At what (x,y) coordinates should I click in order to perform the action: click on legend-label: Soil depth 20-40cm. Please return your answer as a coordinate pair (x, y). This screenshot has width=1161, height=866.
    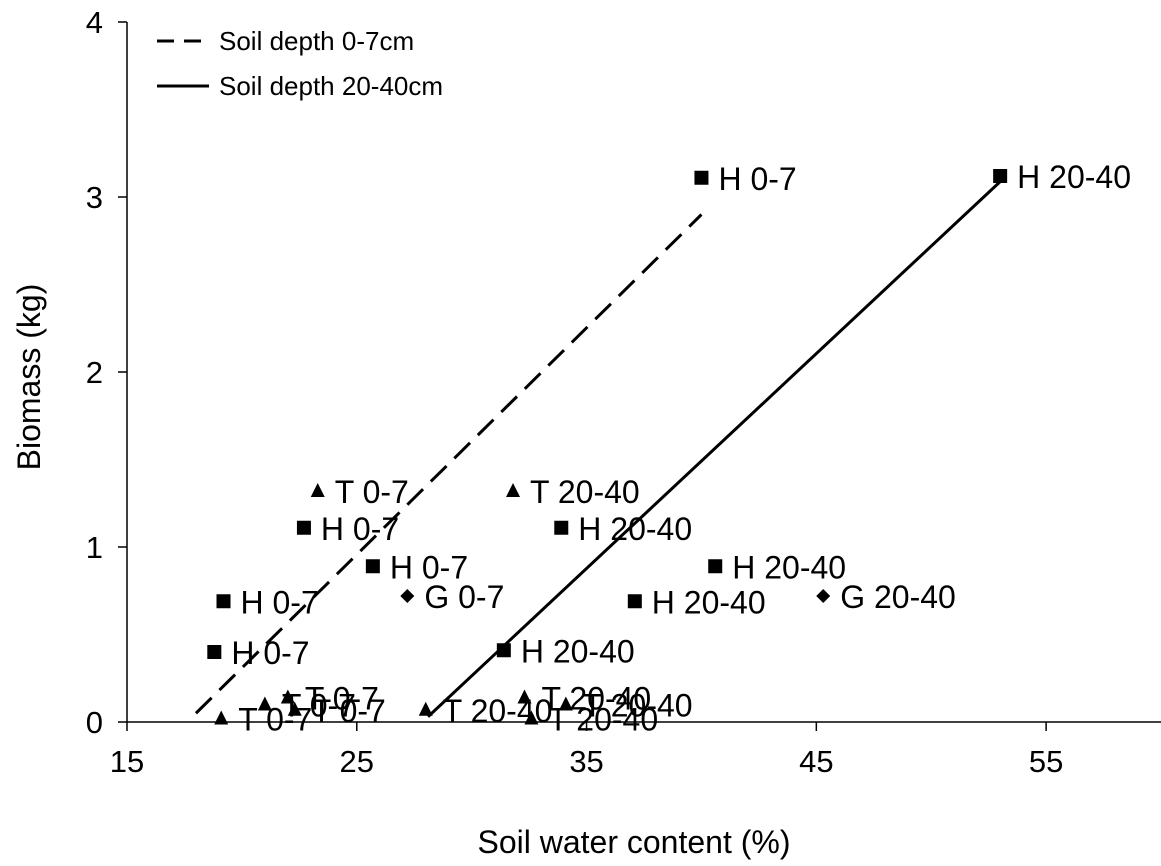
    Looking at the image, I should click on (331, 86).